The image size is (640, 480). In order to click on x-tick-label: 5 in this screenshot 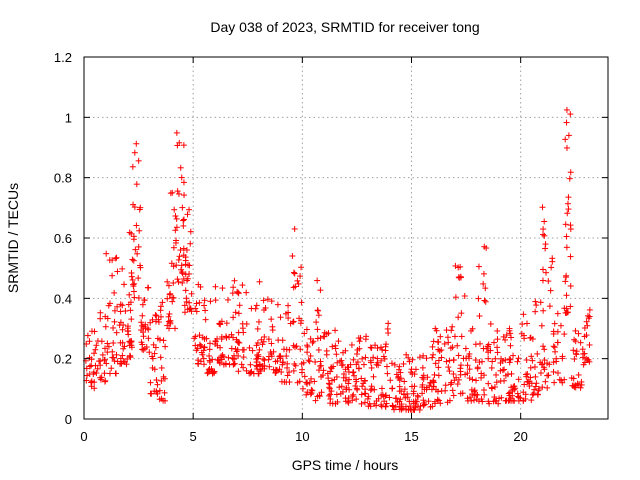, I will do `click(193, 436)`.